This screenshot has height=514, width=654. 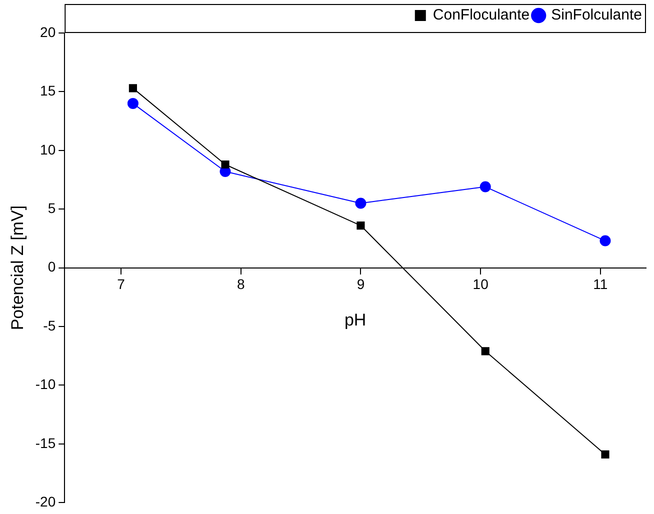 What do you see at coordinates (17, 267) in the screenshot?
I see `y-axis-title: Potencial Z [mV]` at bounding box center [17, 267].